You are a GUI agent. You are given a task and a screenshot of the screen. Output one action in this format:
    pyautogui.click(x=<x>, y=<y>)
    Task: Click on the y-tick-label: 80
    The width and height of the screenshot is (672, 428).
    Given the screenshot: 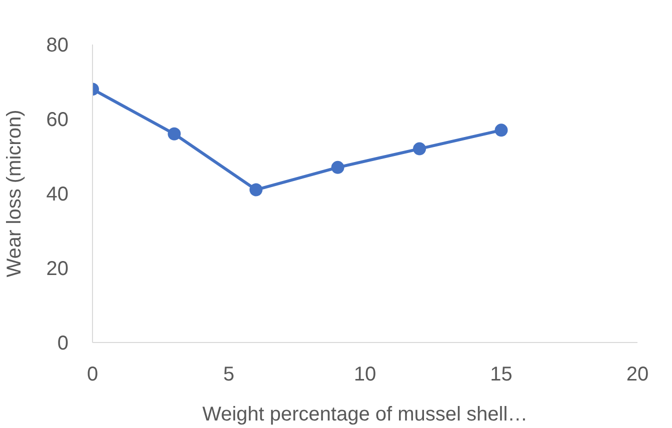 What is the action you would take?
    pyautogui.click(x=57, y=45)
    